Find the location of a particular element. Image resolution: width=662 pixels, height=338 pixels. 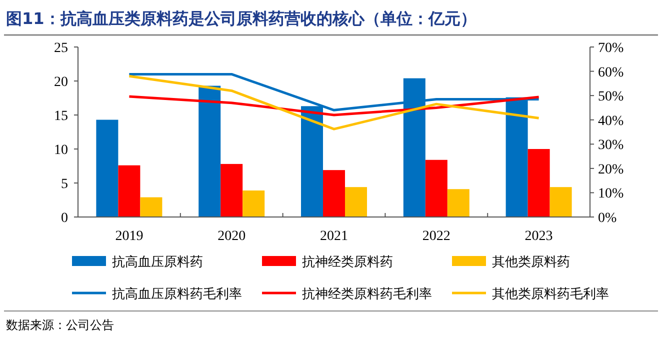

legend-label: 抗神经类原料药 is located at coordinates (347, 262).